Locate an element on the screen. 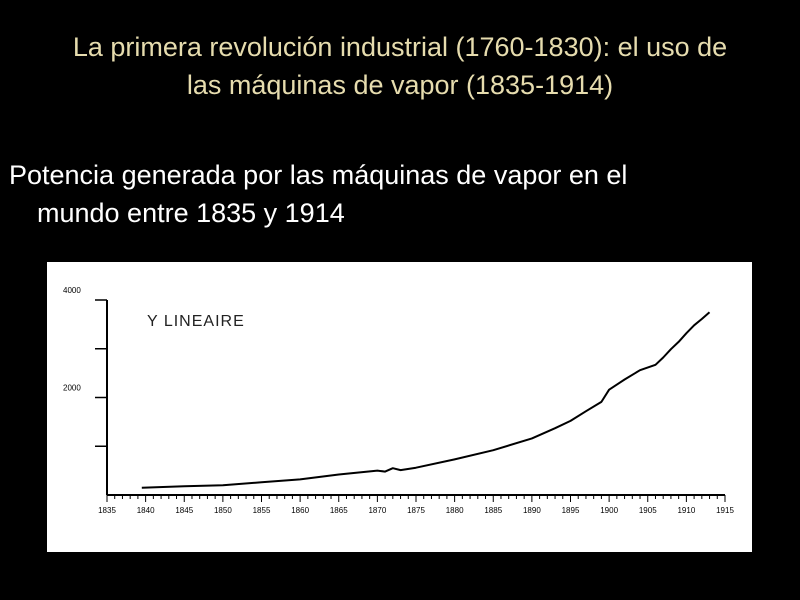 The image size is (800, 600). y-tick-label-2000: 2000 is located at coordinates (72, 388).